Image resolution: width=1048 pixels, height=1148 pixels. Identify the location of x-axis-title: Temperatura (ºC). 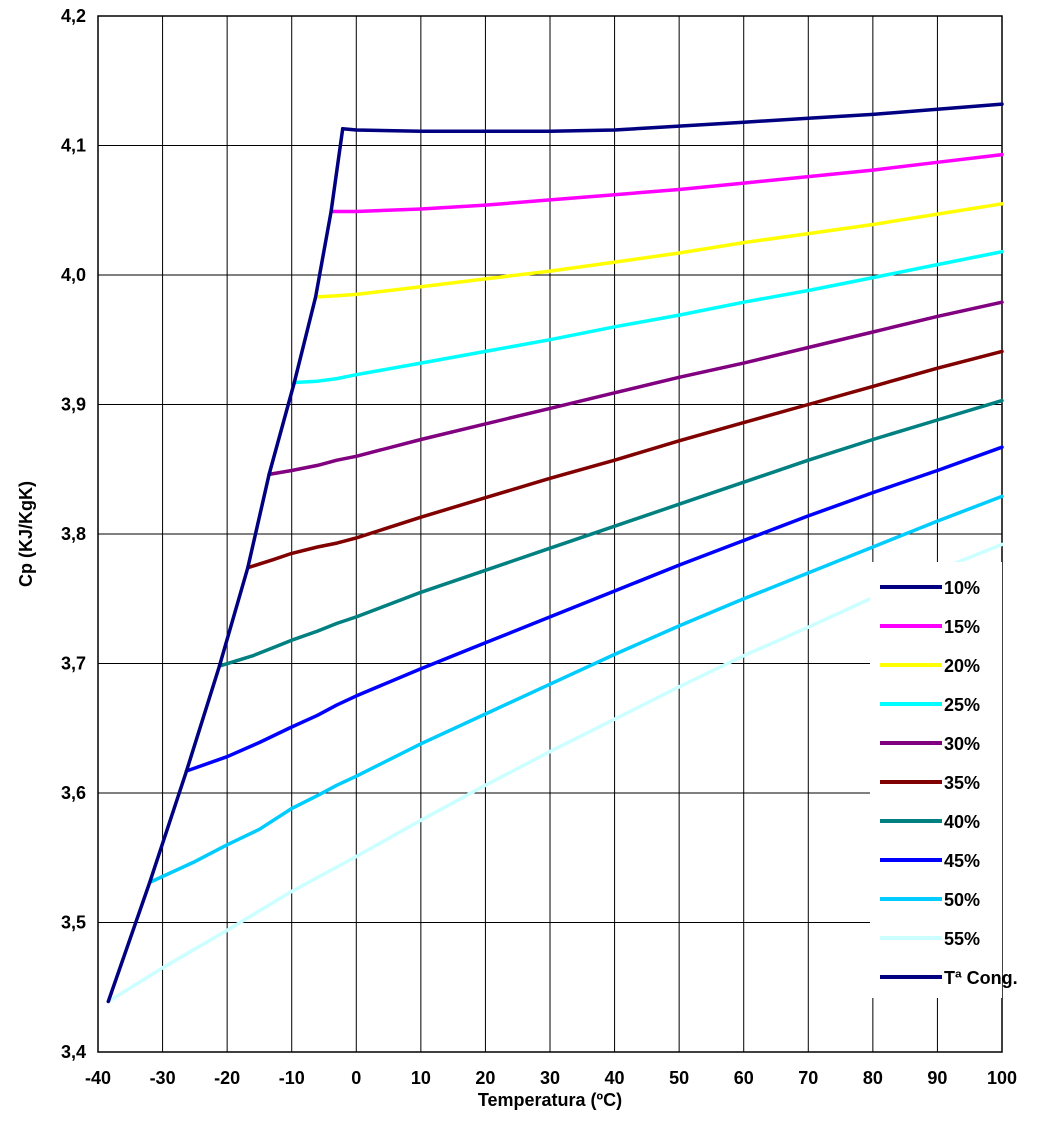
(550, 1100).